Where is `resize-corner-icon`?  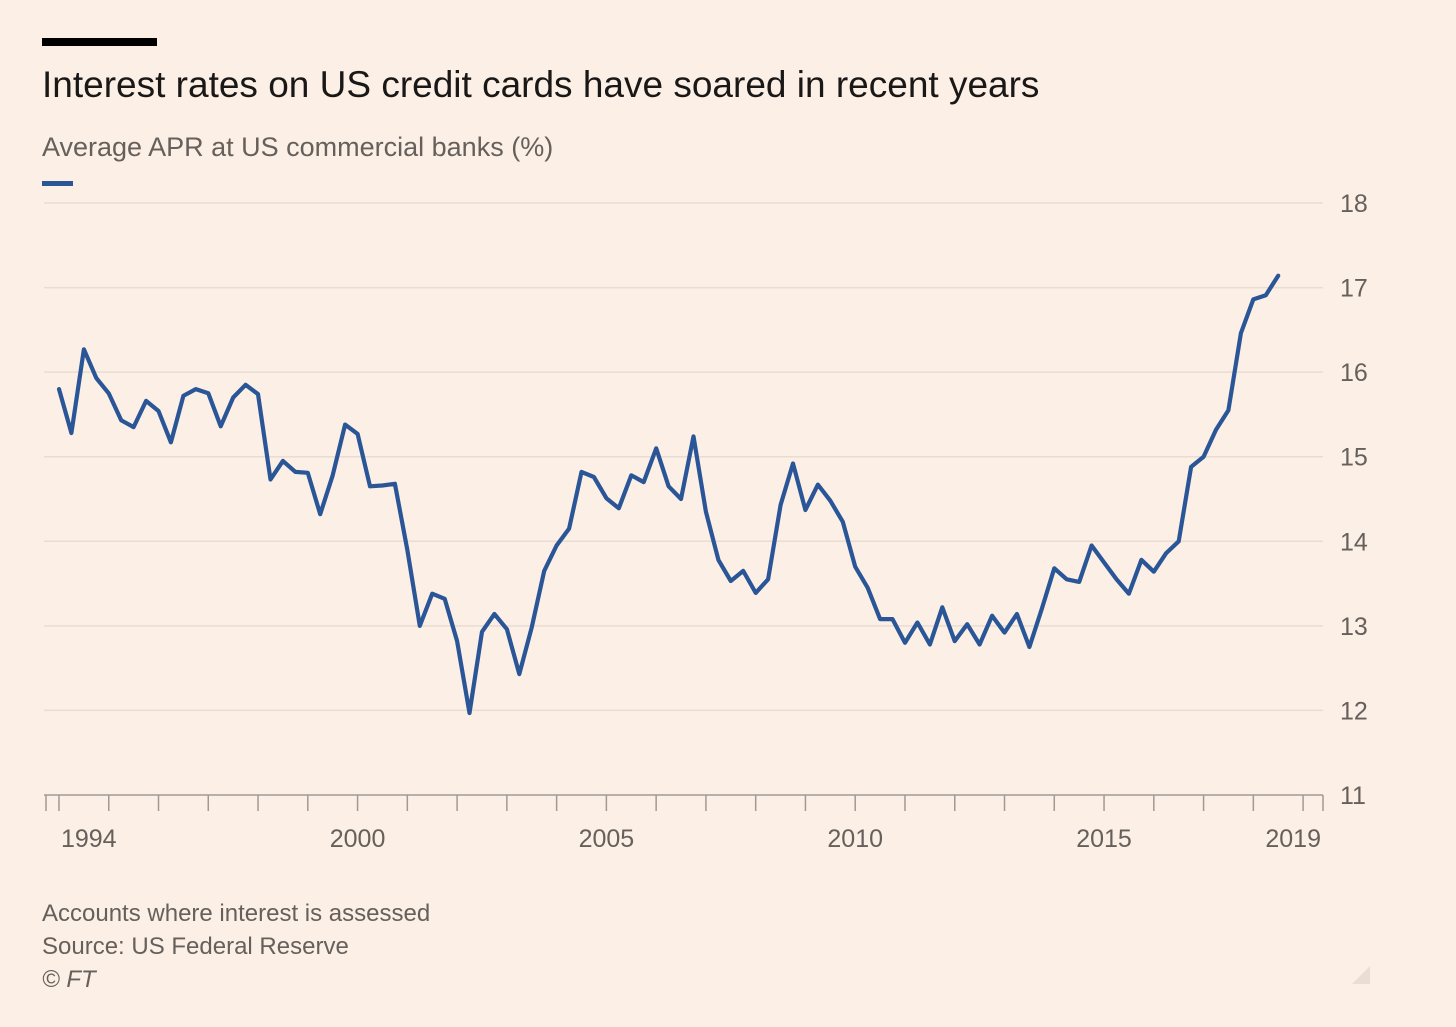
resize-corner-icon is located at coordinates (1361, 975).